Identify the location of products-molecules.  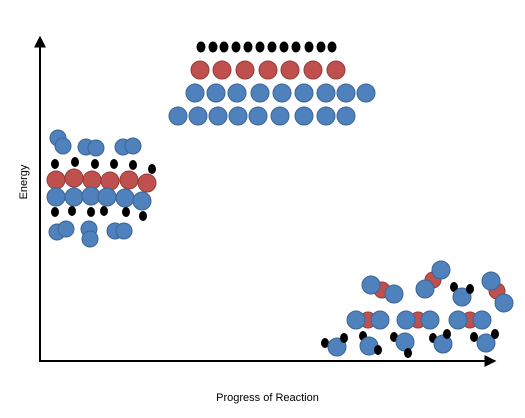
(417, 309).